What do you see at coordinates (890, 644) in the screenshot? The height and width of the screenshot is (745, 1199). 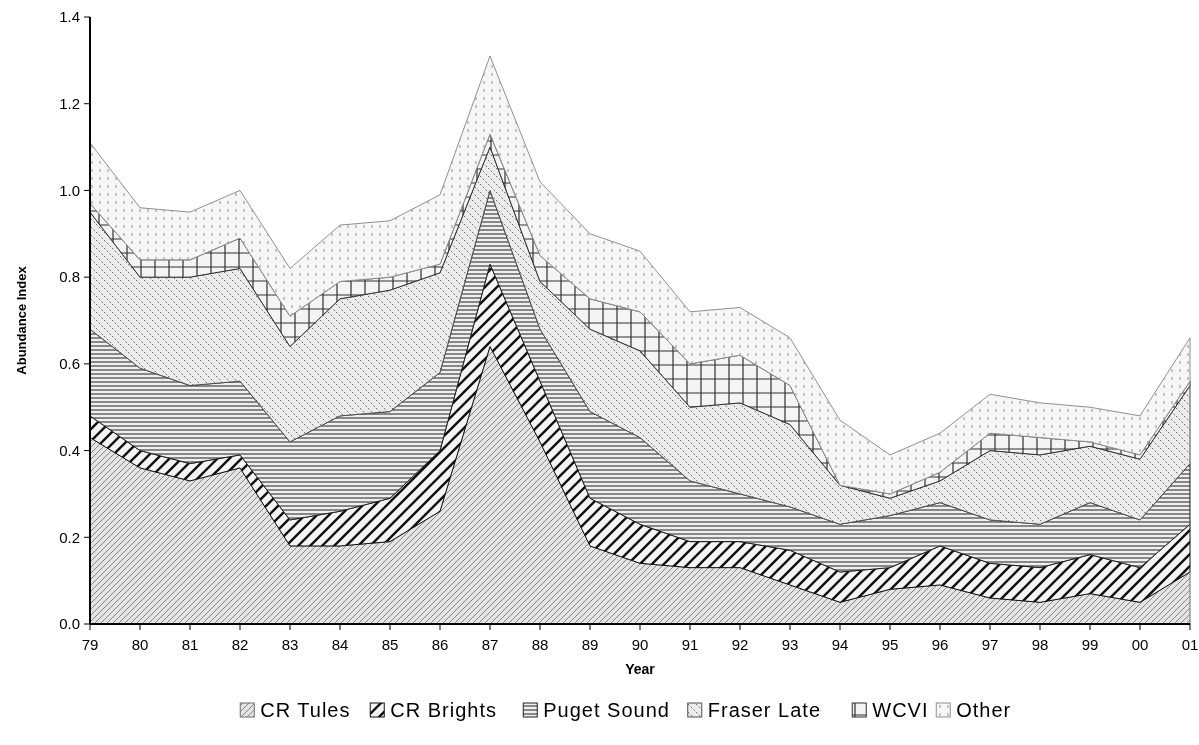 I see `x-tick-label: 95` at bounding box center [890, 644].